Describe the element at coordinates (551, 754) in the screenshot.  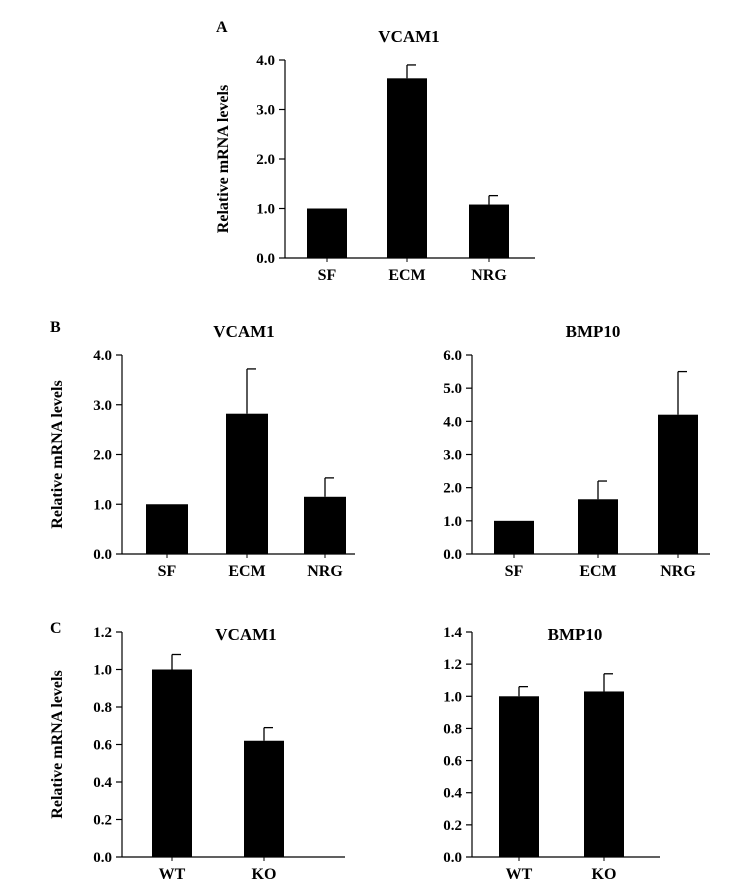
I see `chart-c-bmp10: BMP10 0.0 0.2 0.4 0.6 0.8 1.0 1.2 1.4 WT KO` at that location.